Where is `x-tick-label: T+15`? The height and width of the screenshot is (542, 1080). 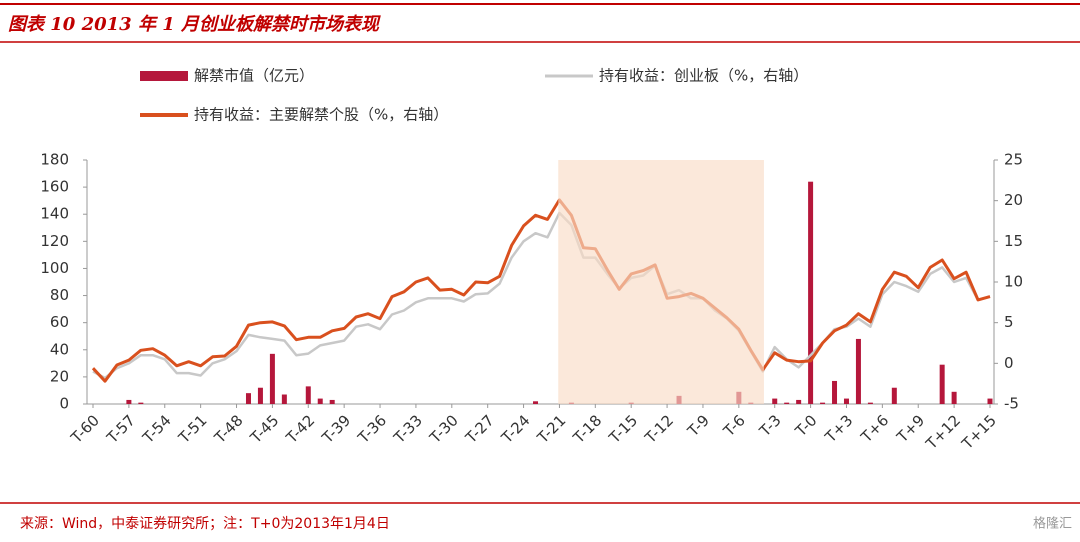
x-tick-label: T+15 is located at coordinates (979, 432).